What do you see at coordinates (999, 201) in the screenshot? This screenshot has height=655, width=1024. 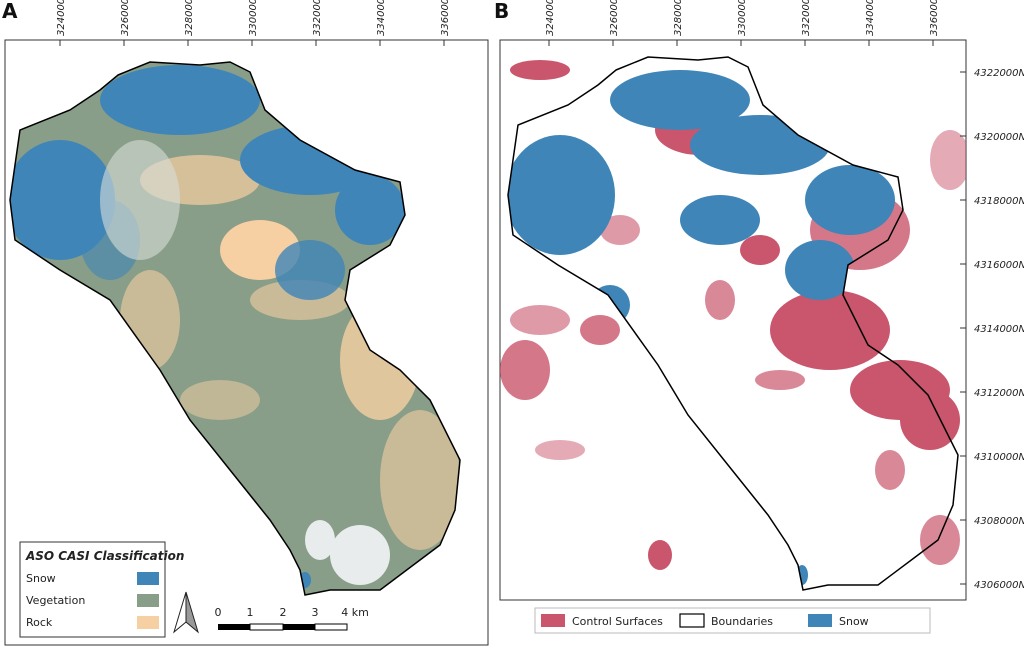 I see `northing-label: 4318000N` at bounding box center [999, 201].